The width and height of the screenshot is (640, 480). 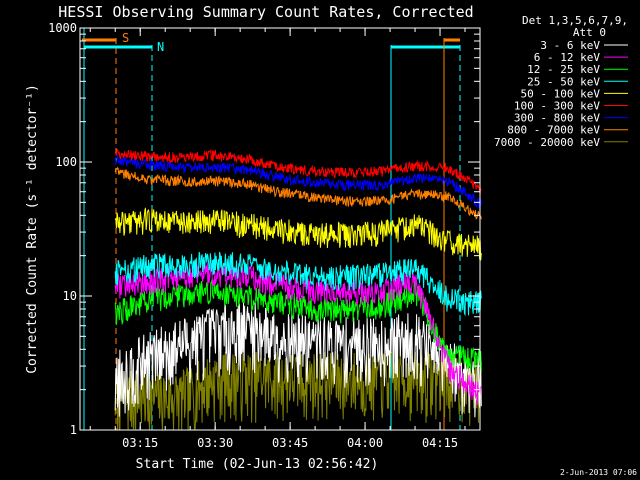 What do you see at coordinates (32, 229) in the screenshot?
I see `y-axis-label: Corrected Count Rate (s⁻¹ detector⁻¹)` at bounding box center [32, 229].